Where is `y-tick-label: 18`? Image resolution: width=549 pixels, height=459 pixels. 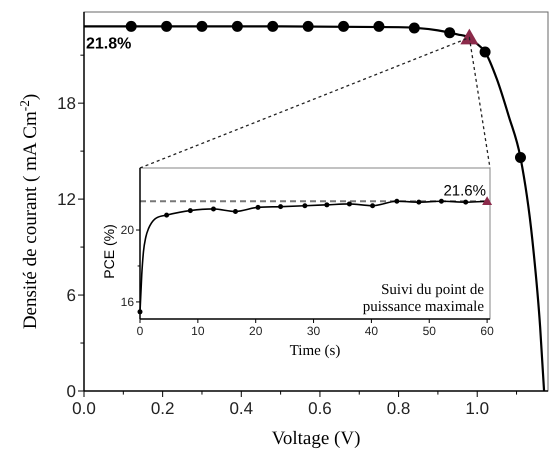
y-tick-label: 18 is located at coordinates (66, 104).